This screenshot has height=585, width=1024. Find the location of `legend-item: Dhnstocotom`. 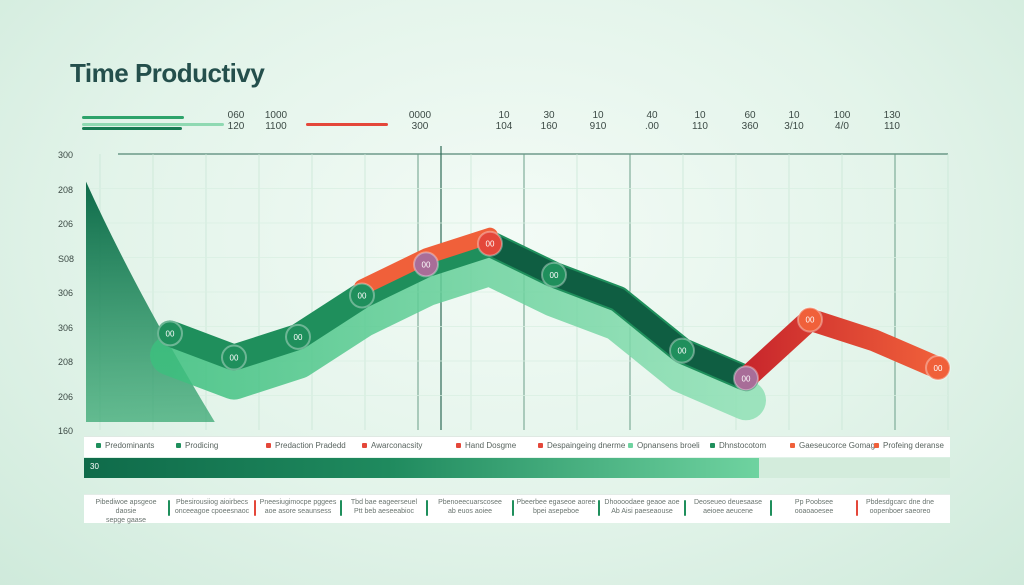

legend-item: Dhnstocotom is located at coordinates (738, 445).